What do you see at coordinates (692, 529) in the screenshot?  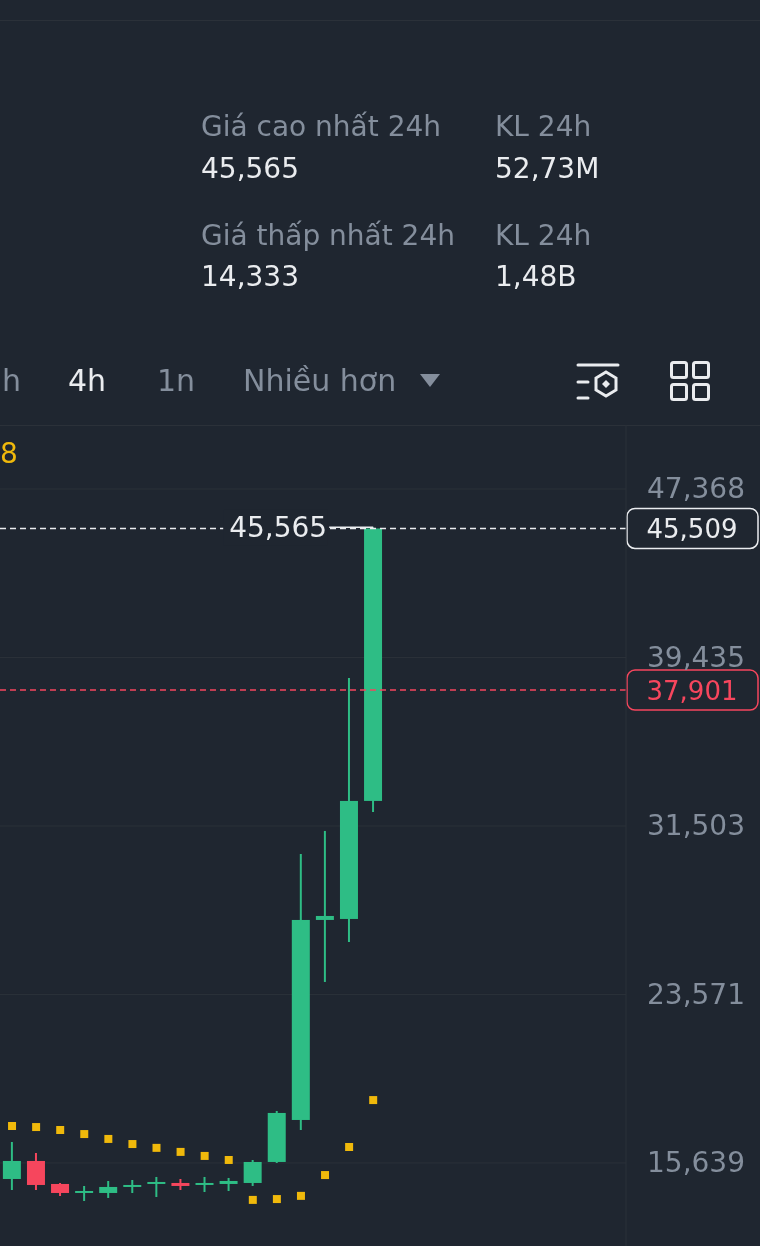 I see `ref-line-label: 45,509` at bounding box center [692, 529].